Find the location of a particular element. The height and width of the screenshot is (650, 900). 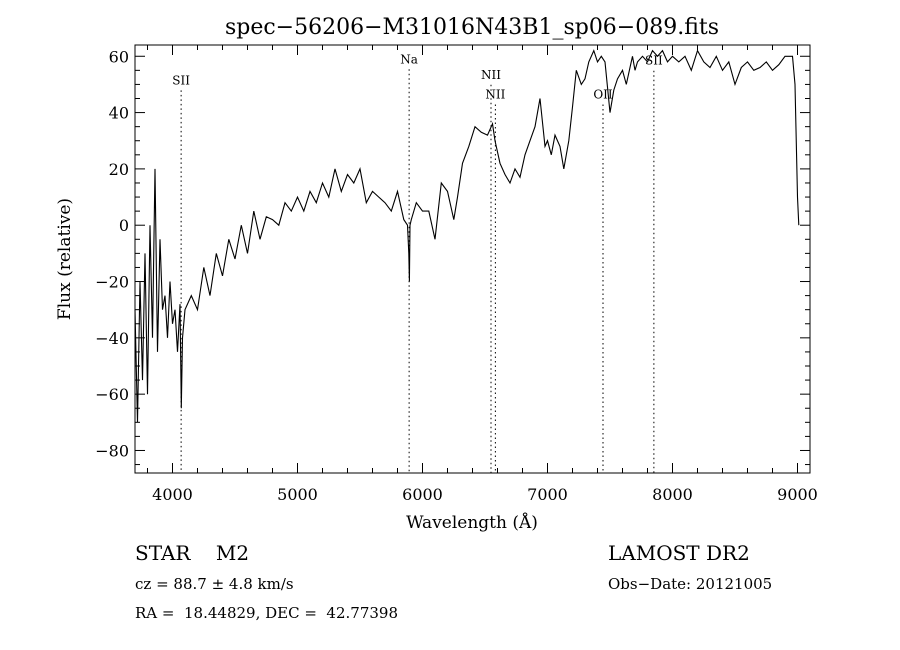

x-tick-label: 9000 is located at coordinates (797, 494).